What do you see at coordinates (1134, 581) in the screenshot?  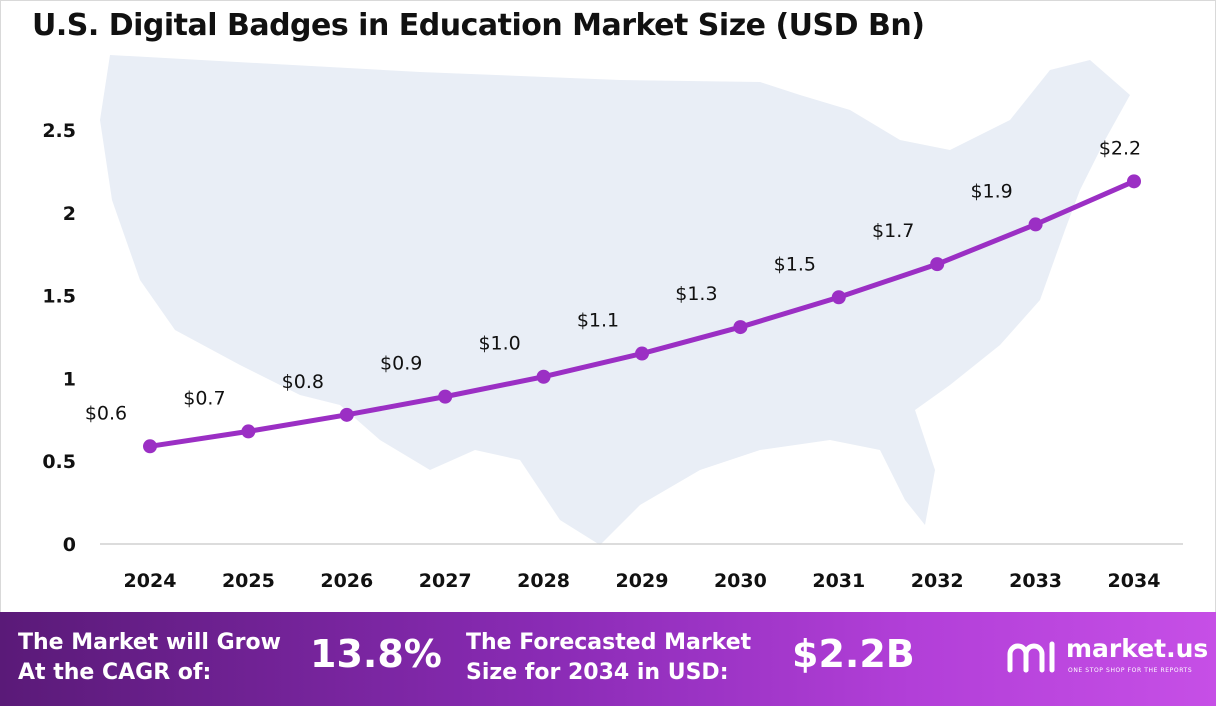 I see `x-tick-label: 2034` at bounding box center [1134, 581].